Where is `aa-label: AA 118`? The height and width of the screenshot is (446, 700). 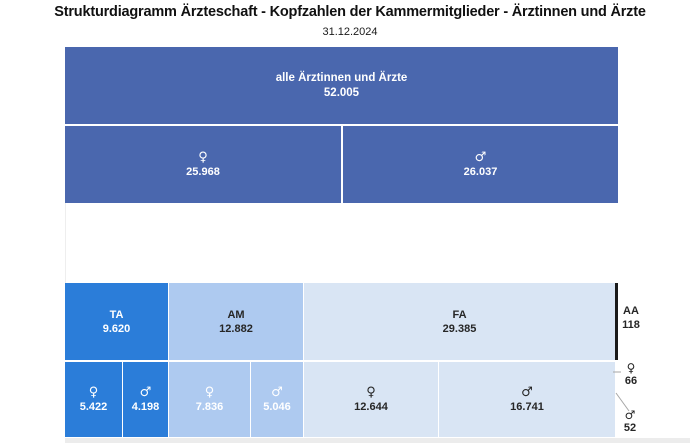
aa-label: AA 118 is located at coordinates (631, 318).